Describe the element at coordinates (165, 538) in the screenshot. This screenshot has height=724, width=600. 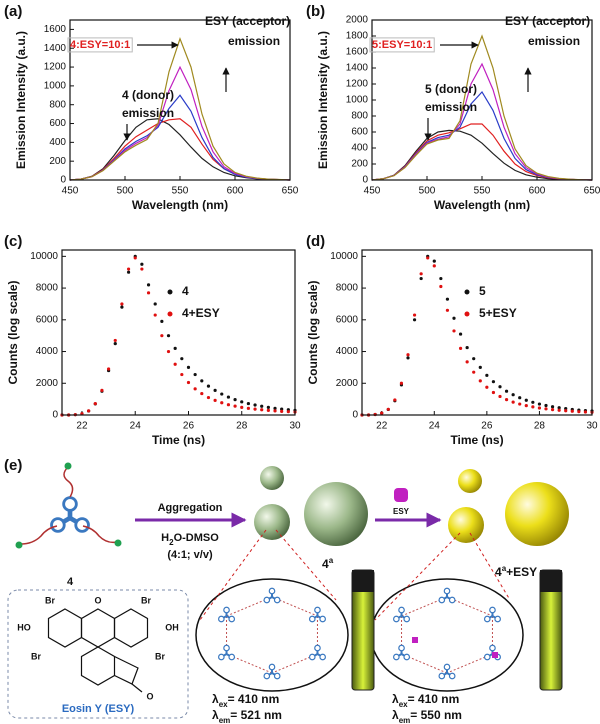
I see `solvent-label-part: H` at that location.